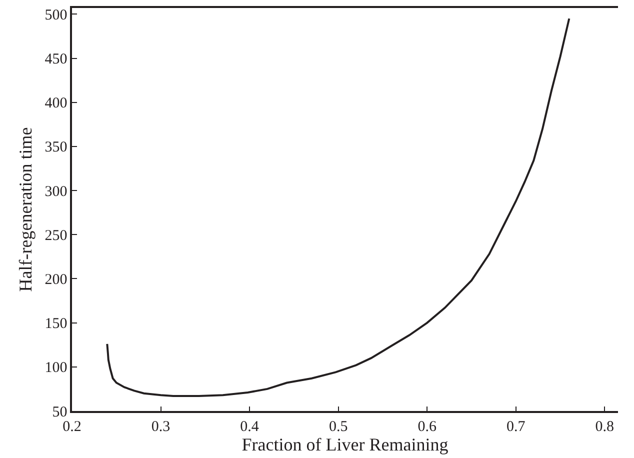 The image size is (634, 458). What do you see at coordinates (56, 236) in the screenshot?
I see `y-tick-label: 250` at bounding box center [56, 236].